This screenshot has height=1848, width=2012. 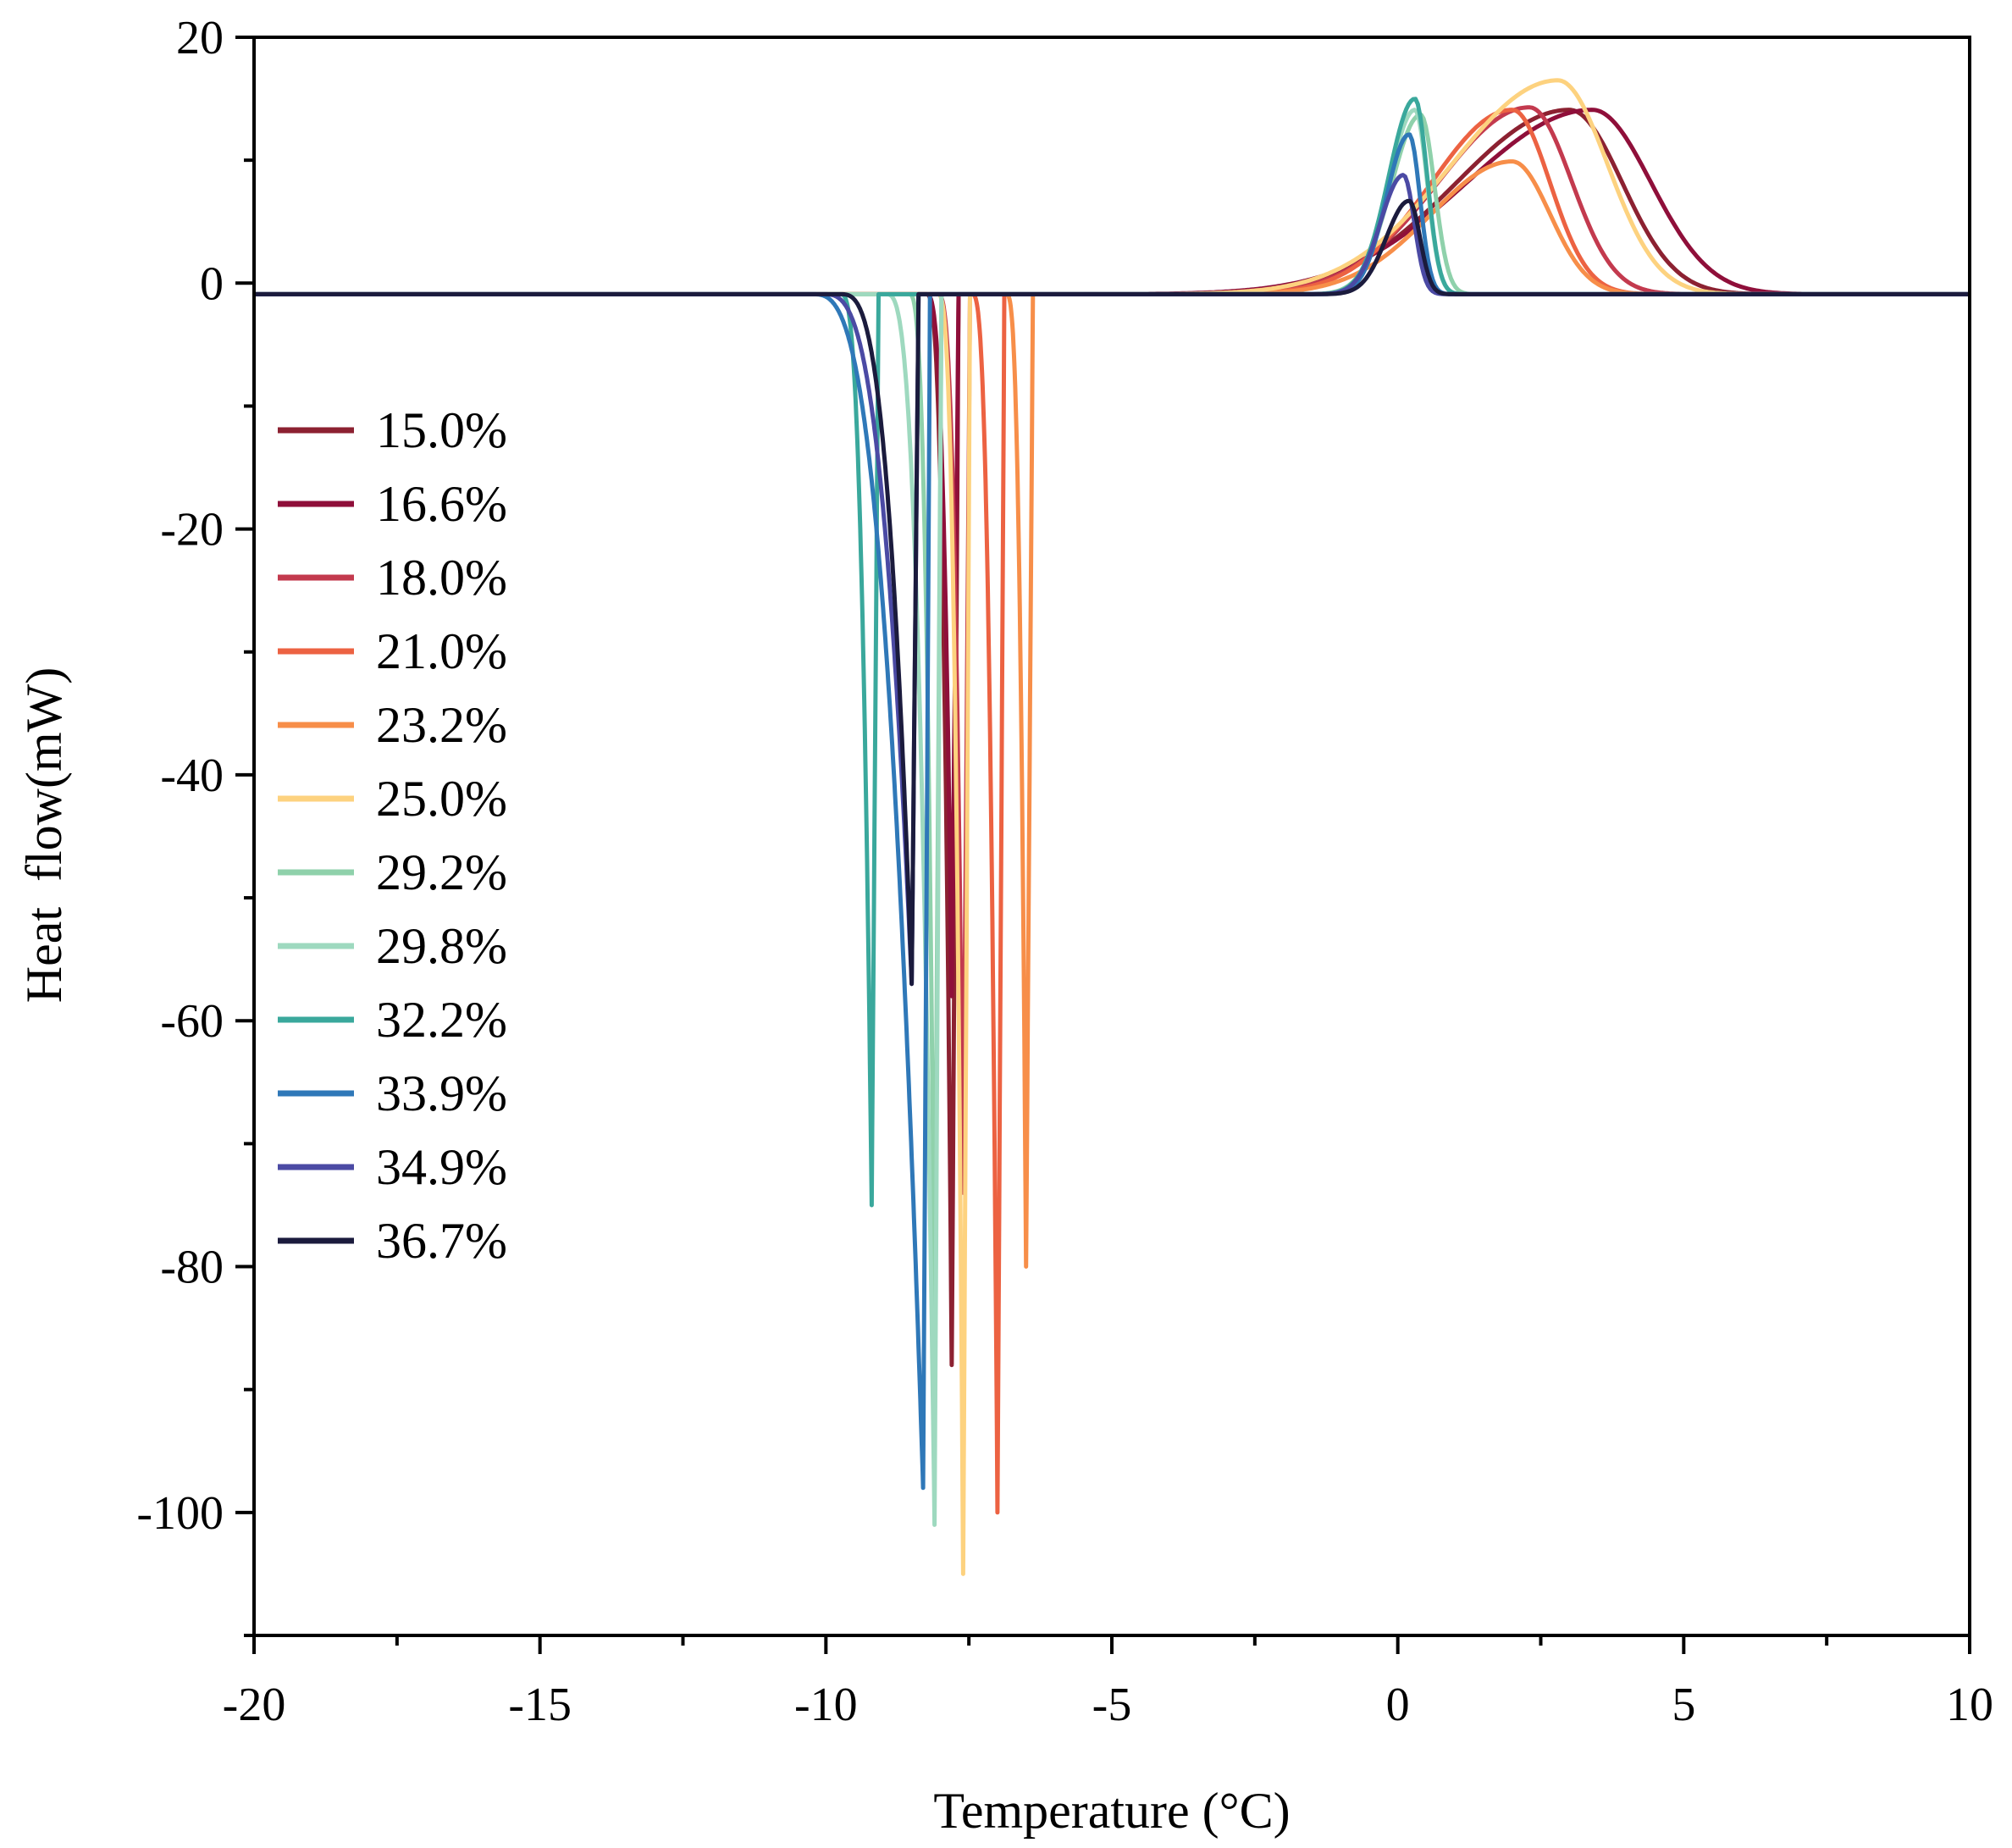 What do you see at coordinates (441, 504) in the screenshot?
I see `legend-label: 16.6%` at bounding box center [441, 504].